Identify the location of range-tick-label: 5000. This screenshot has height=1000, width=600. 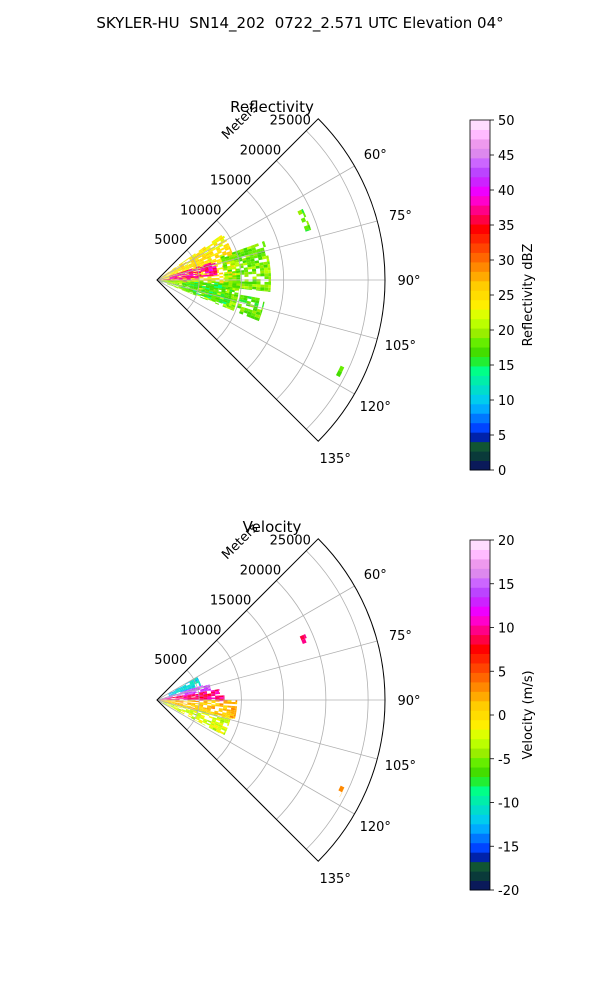
(170, 660).